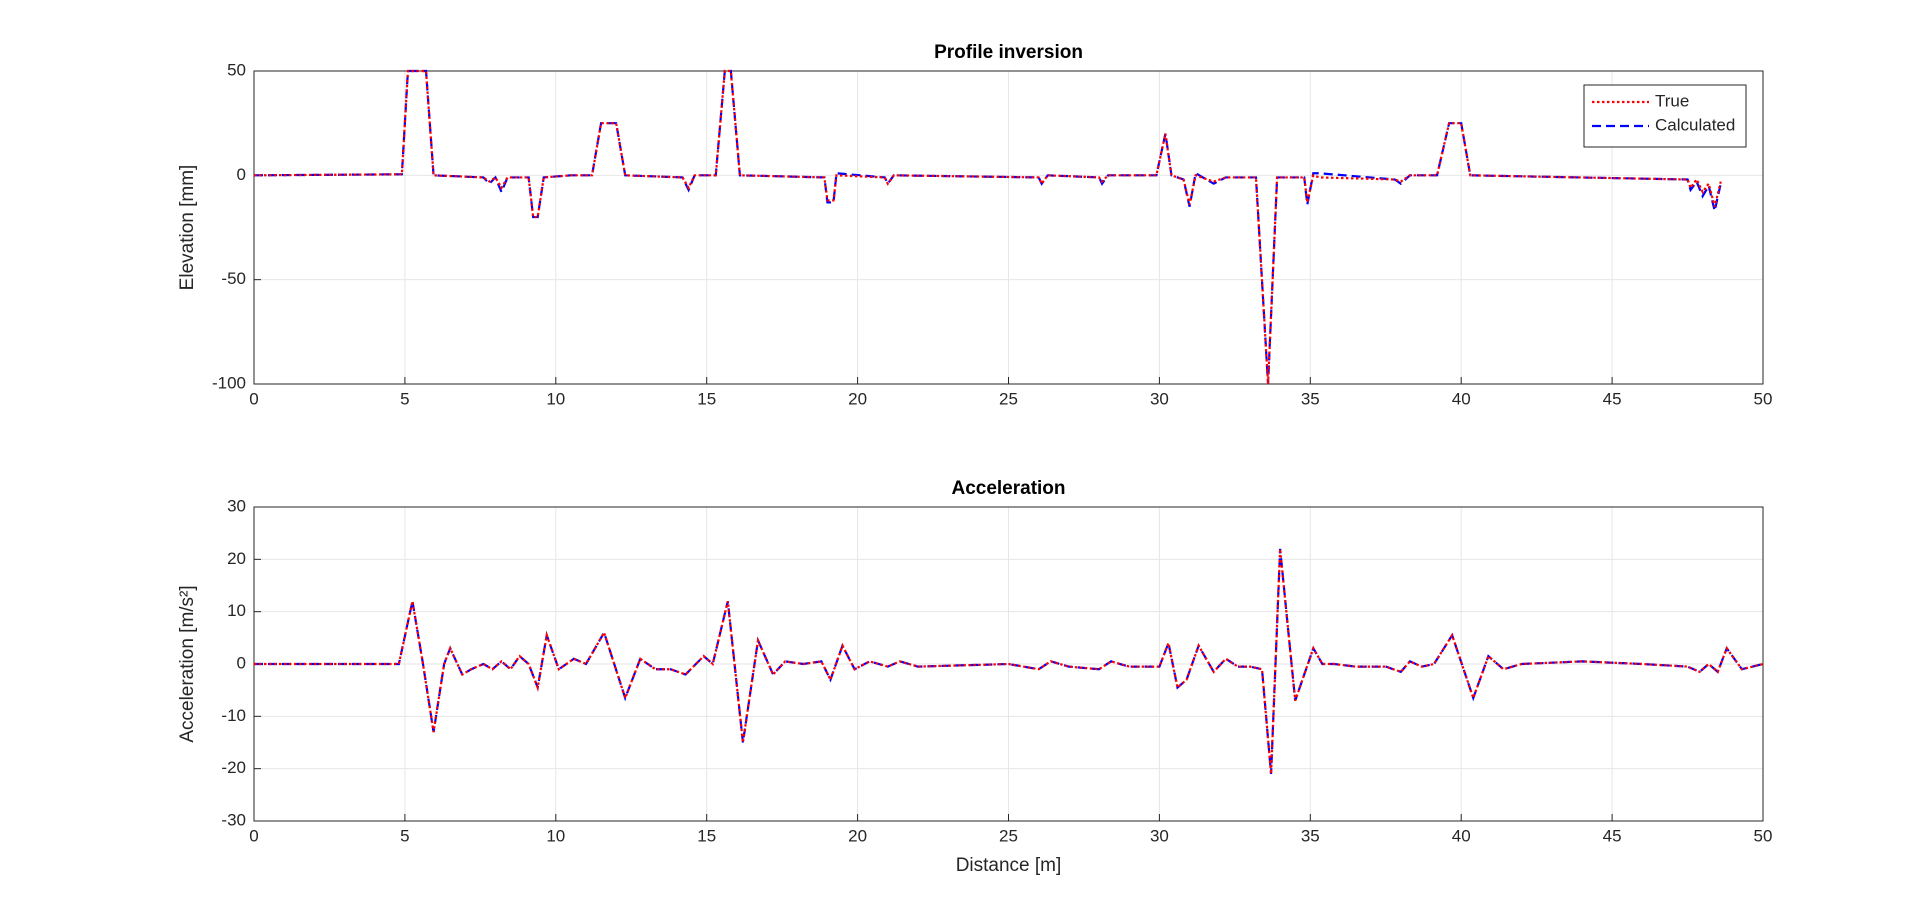 The height and width of the screenshot is (916, 1920). I want to click on y-tick-label: 30, so click(236, 505).